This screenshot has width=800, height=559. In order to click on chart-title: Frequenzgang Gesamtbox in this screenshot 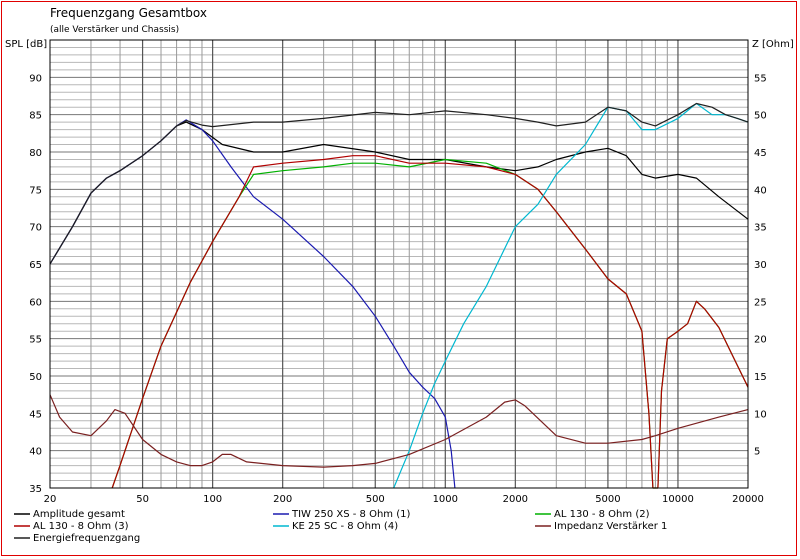, I will do `click(128, 13)`.